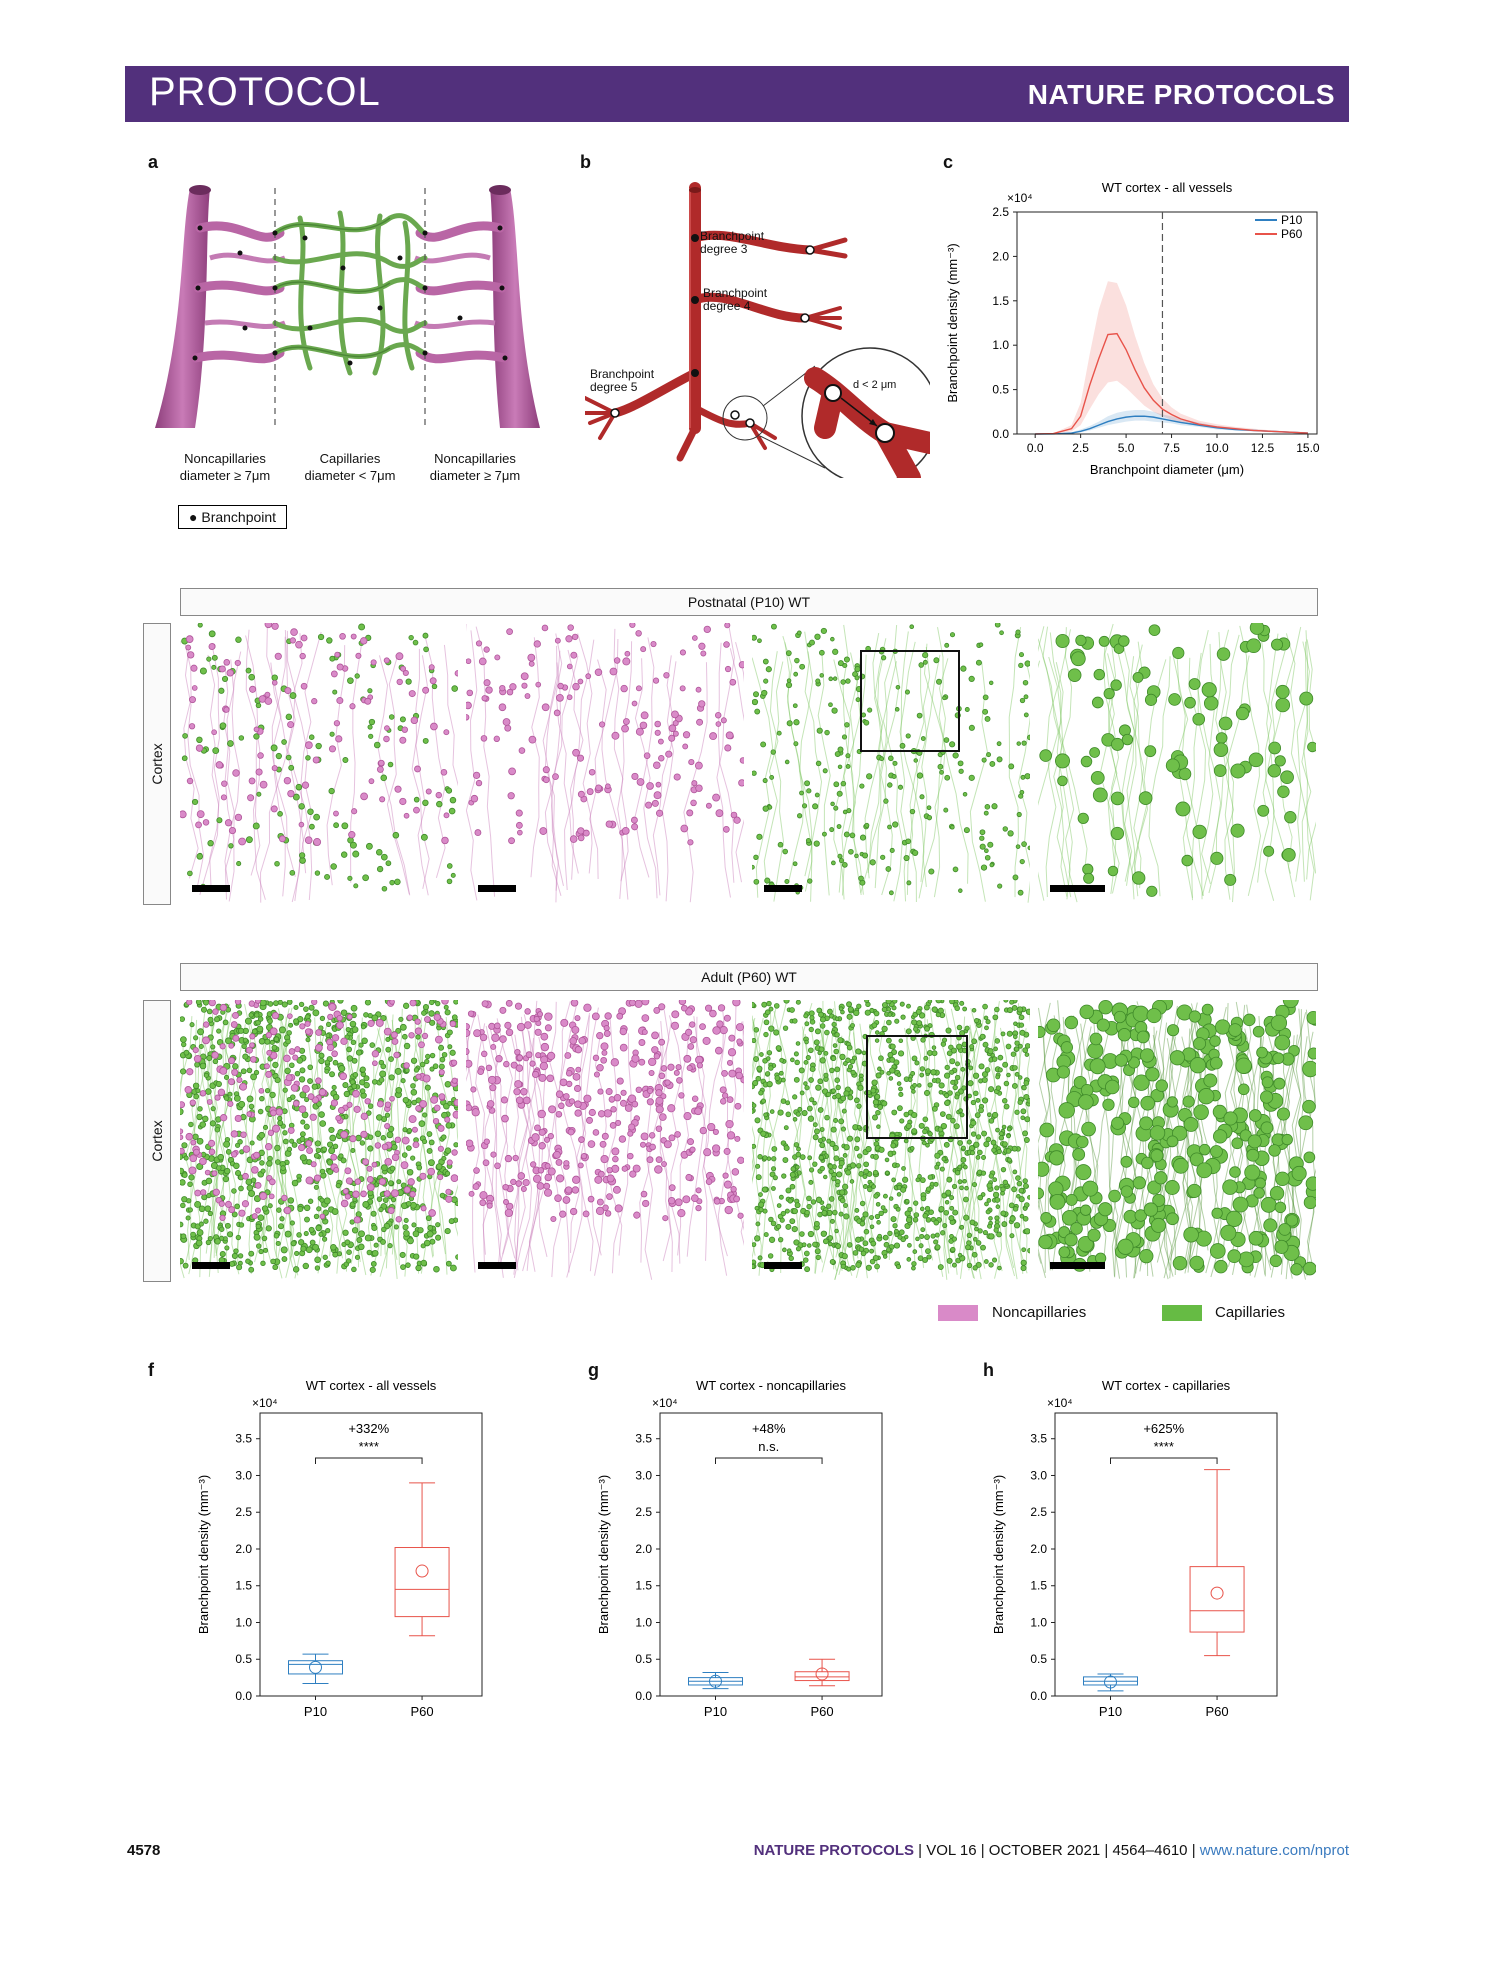  Describe the element at coordinates (948, 162) in the screenshot. I see `panel-letter-c: c` at that location.